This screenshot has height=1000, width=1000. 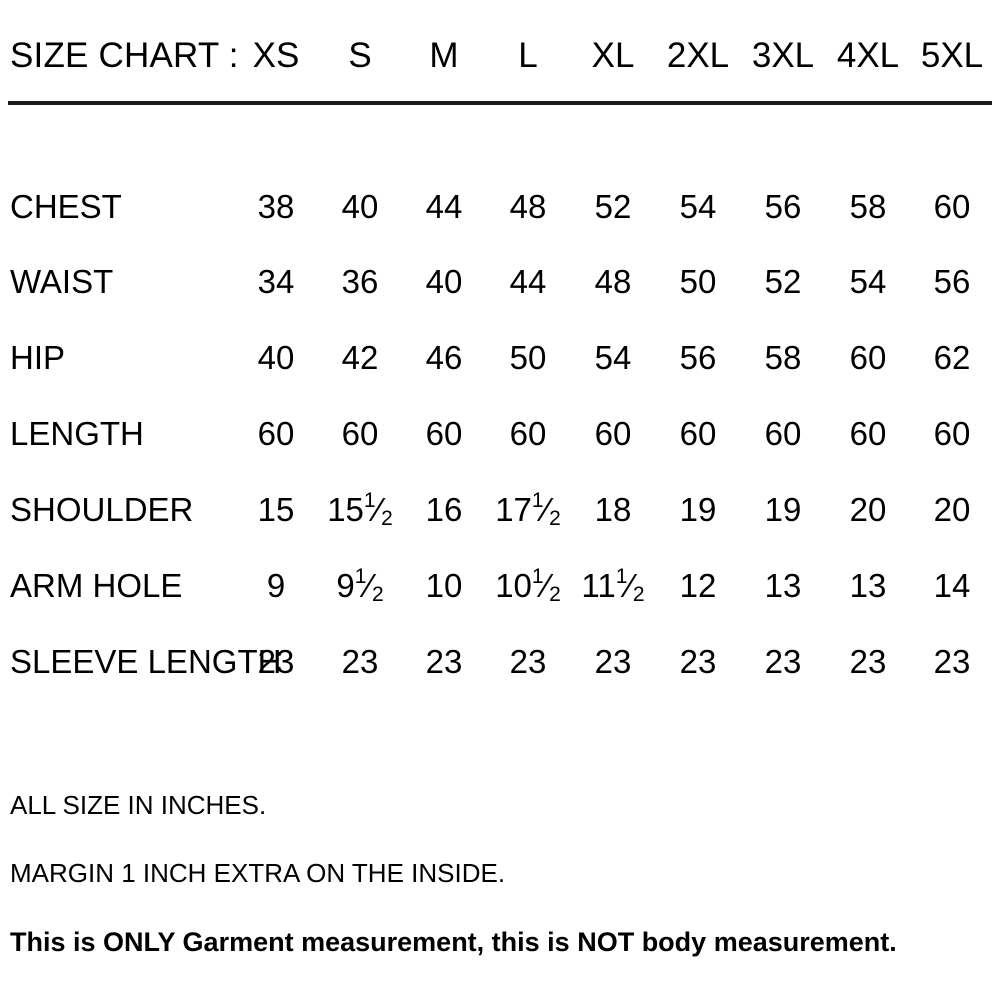 What do you see at coordinates (444, 661) in the screenshot?
I see `cell-sleeve-length-m: 23` at bounding box center [444, 661].